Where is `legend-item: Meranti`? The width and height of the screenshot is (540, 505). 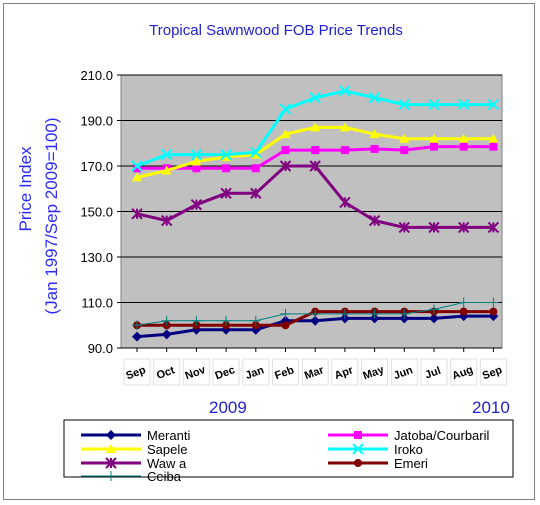 legend-item: Meranti is located at coordinates (135, 435).